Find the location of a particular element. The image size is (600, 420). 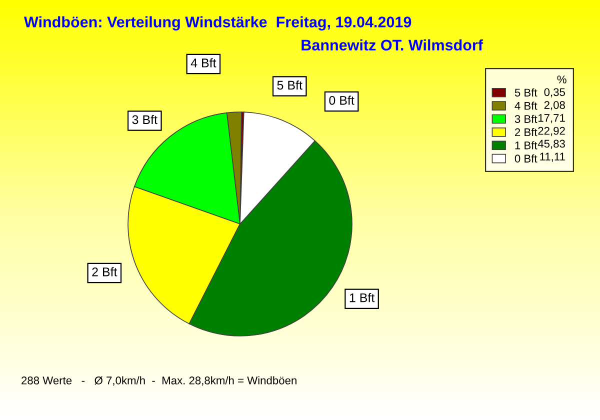

legend-label: 1 Bft is located at coordinates (526, 145).